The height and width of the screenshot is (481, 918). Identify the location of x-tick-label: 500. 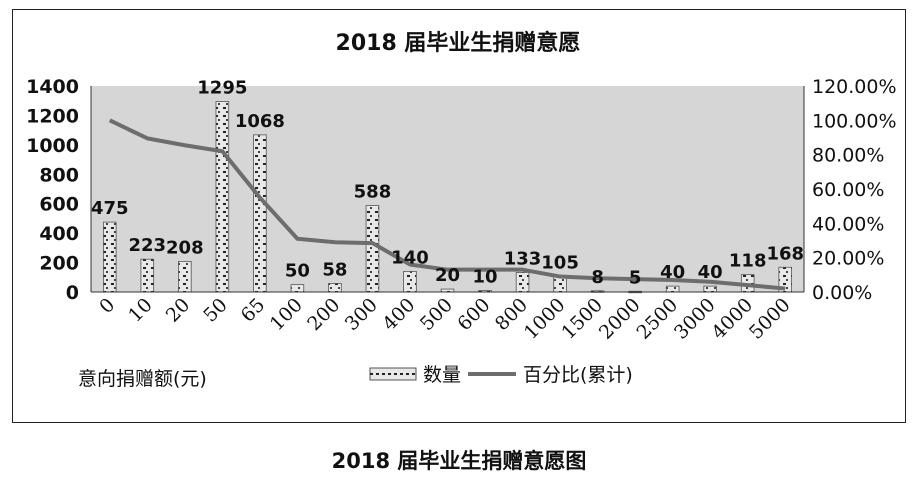
(436, 314).